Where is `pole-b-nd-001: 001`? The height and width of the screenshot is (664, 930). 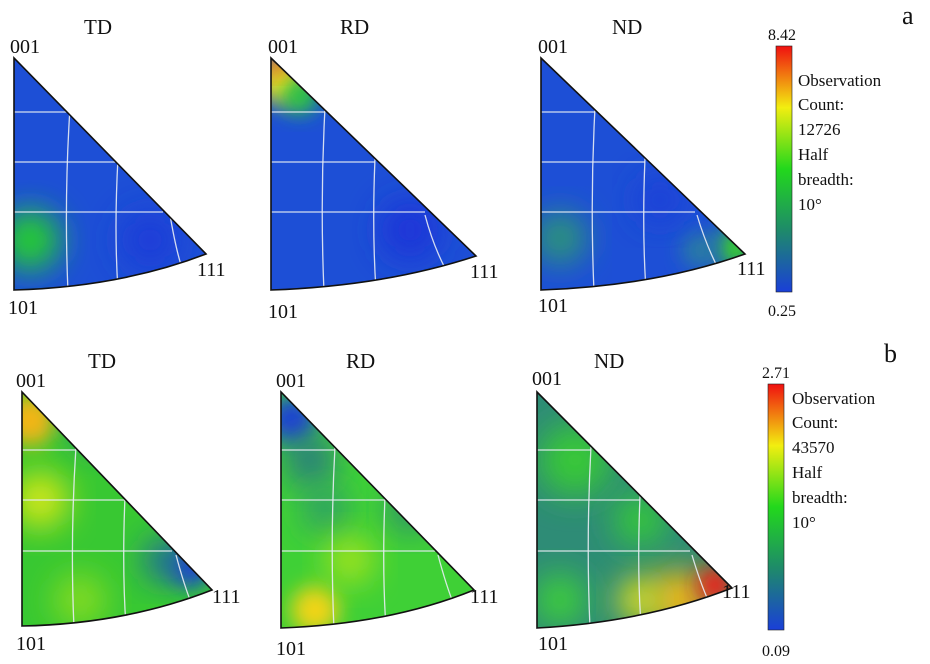
pole-b-nd-001: 001 is located at coordinates (547, 379).